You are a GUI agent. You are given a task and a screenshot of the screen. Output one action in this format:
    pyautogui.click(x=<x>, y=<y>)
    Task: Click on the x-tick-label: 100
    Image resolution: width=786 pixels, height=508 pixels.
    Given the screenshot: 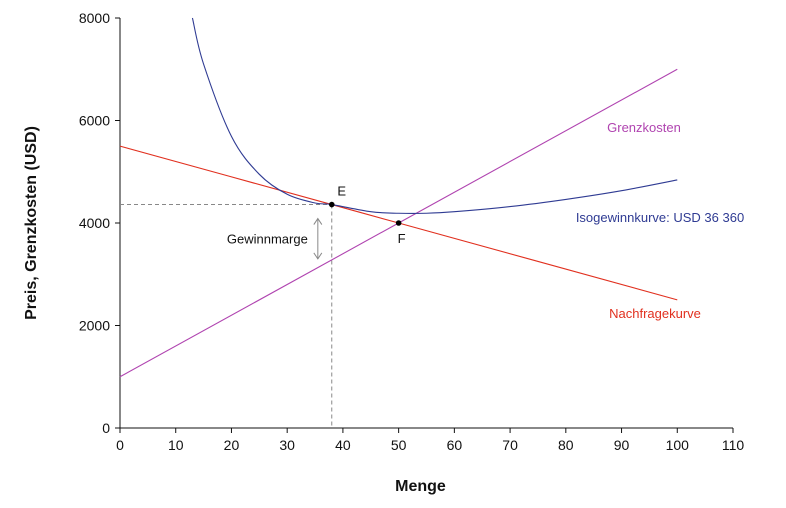 What is the action you would take?
    pyautogui.click(x=678, y=445)
    